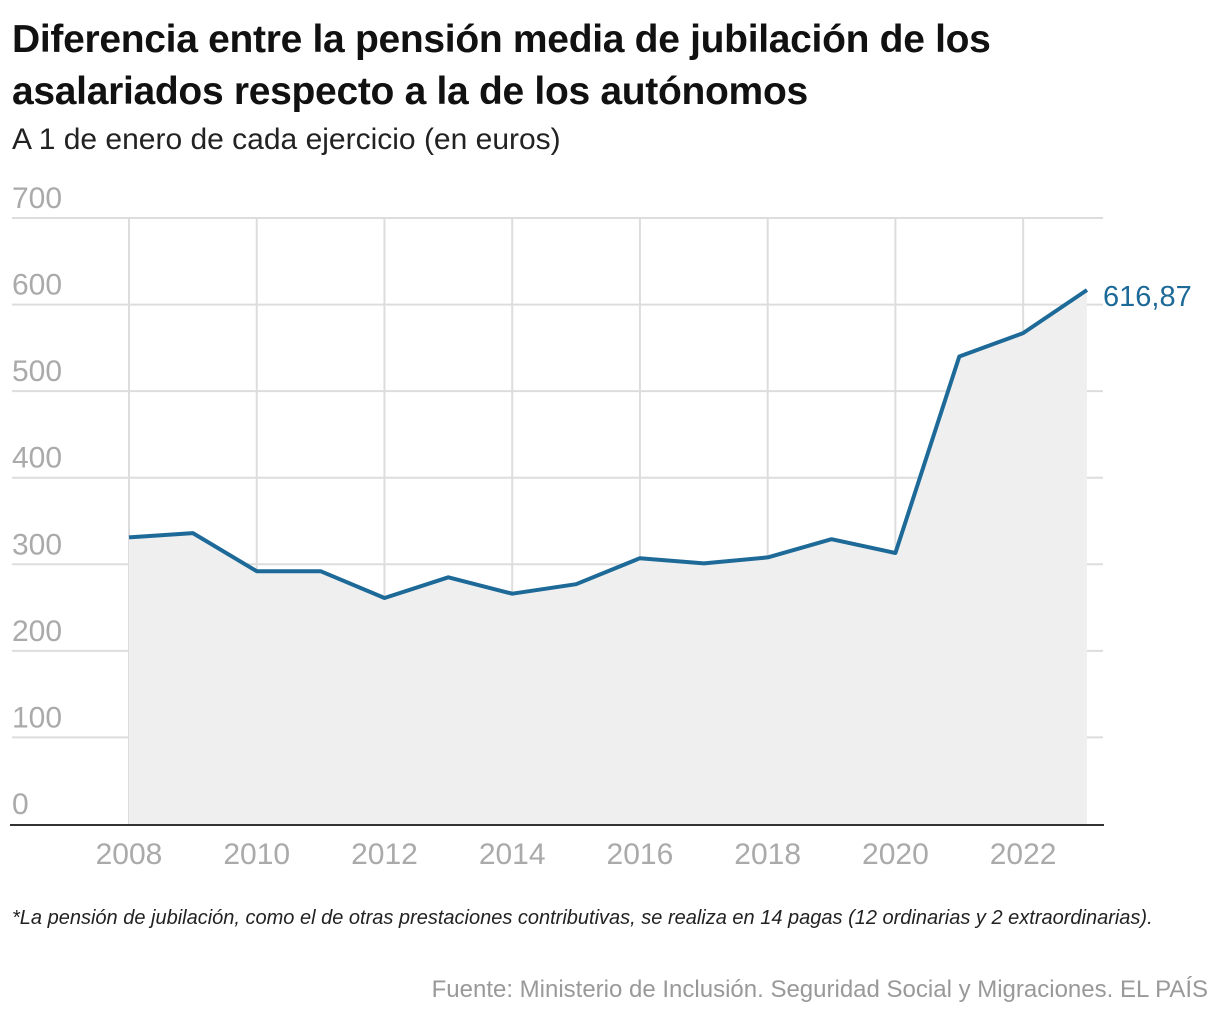 The width and height of the screenshot is (1220, 1020). What do you see at coordinates (1023, 854) in the screenshot?
I see `x-tick-label: 2022` at bounding box center [1023, 854].